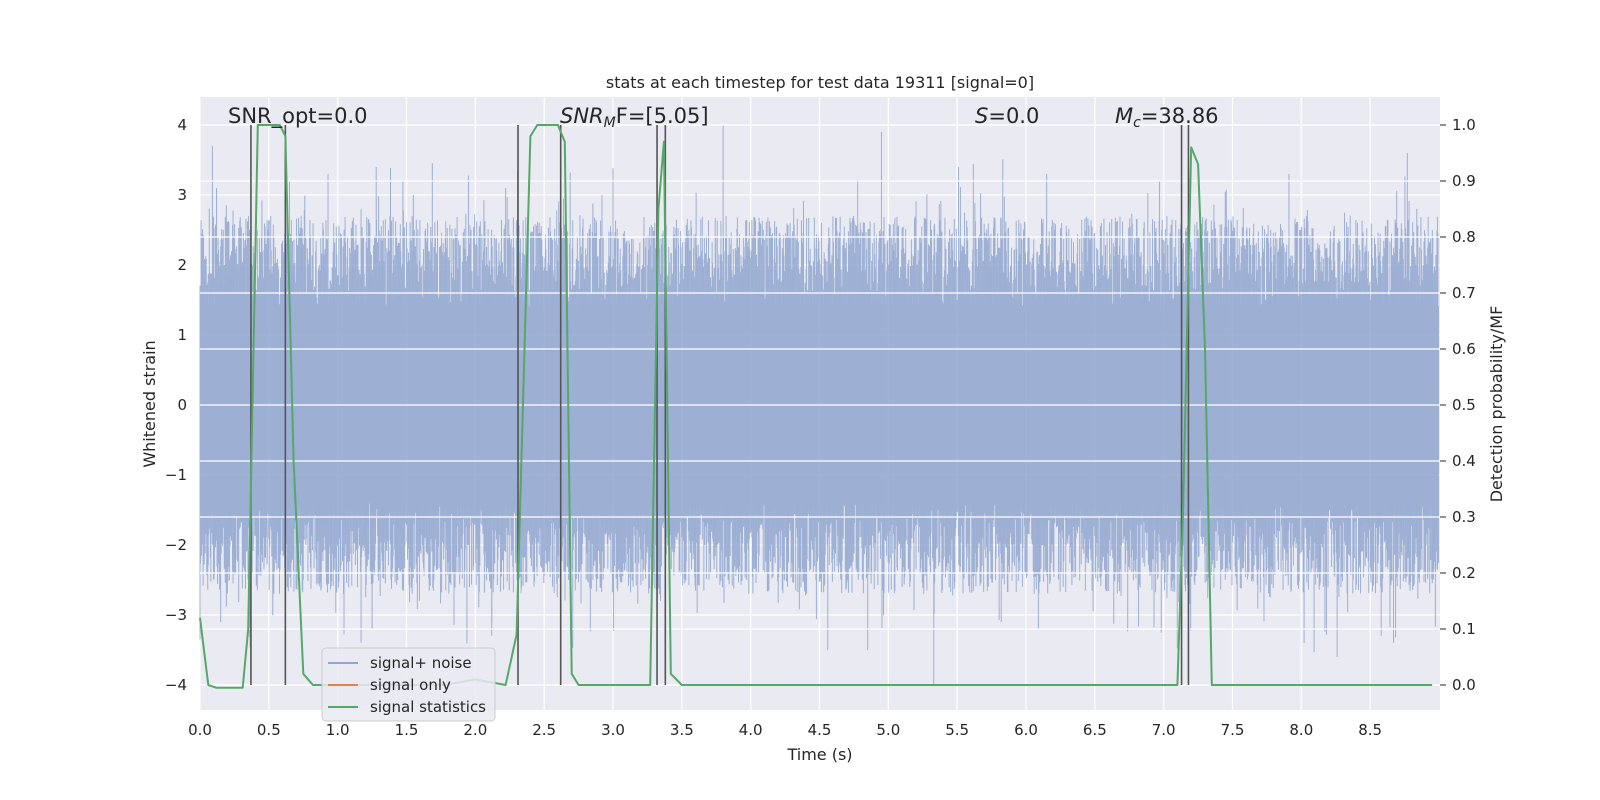  I want to click on snr-mf-value: F=[5.05], so click(662, 116).